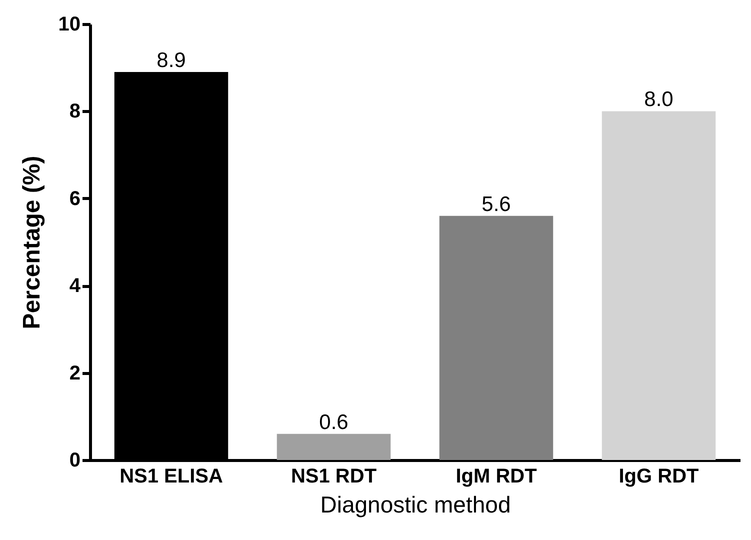 Image resolution: width=751 pixels, height=540 pixels. I want to click on x-axis-title: Diagnostic method, so click(415, 505).